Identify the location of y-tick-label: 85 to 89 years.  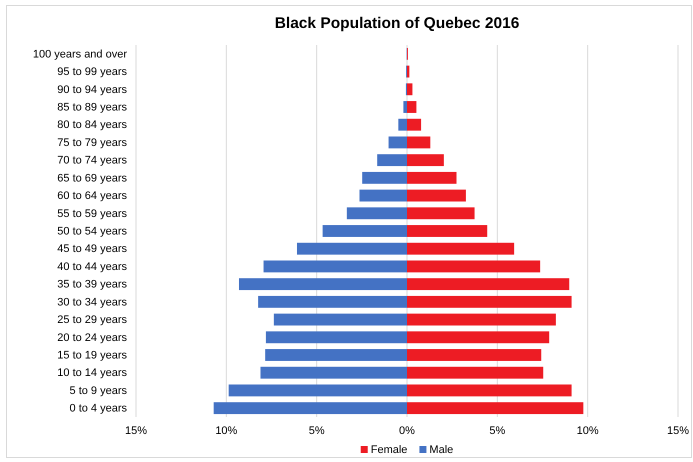
(92, 108).